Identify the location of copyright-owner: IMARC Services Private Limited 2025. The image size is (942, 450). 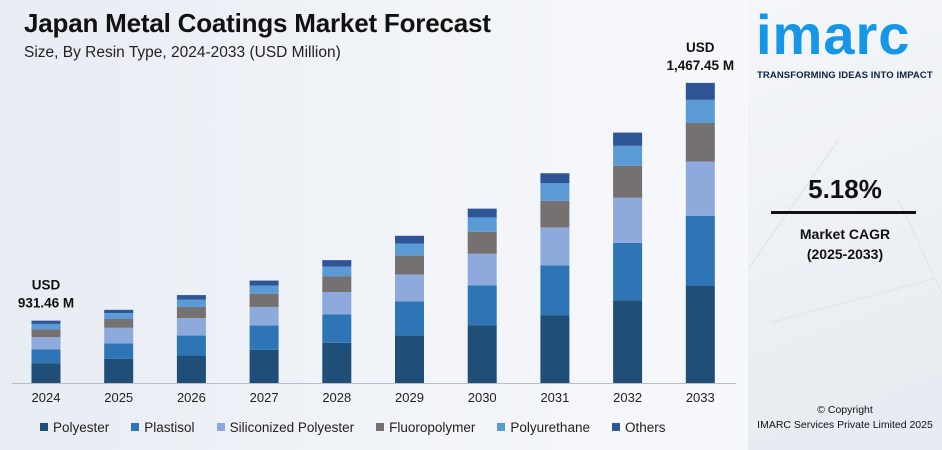
(845, 425).